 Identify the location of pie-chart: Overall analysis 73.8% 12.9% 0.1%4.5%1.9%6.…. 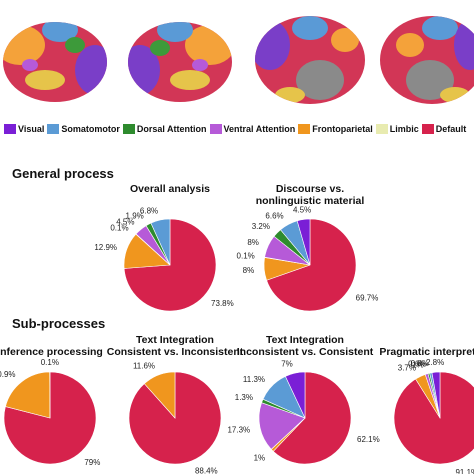
(164, 247).